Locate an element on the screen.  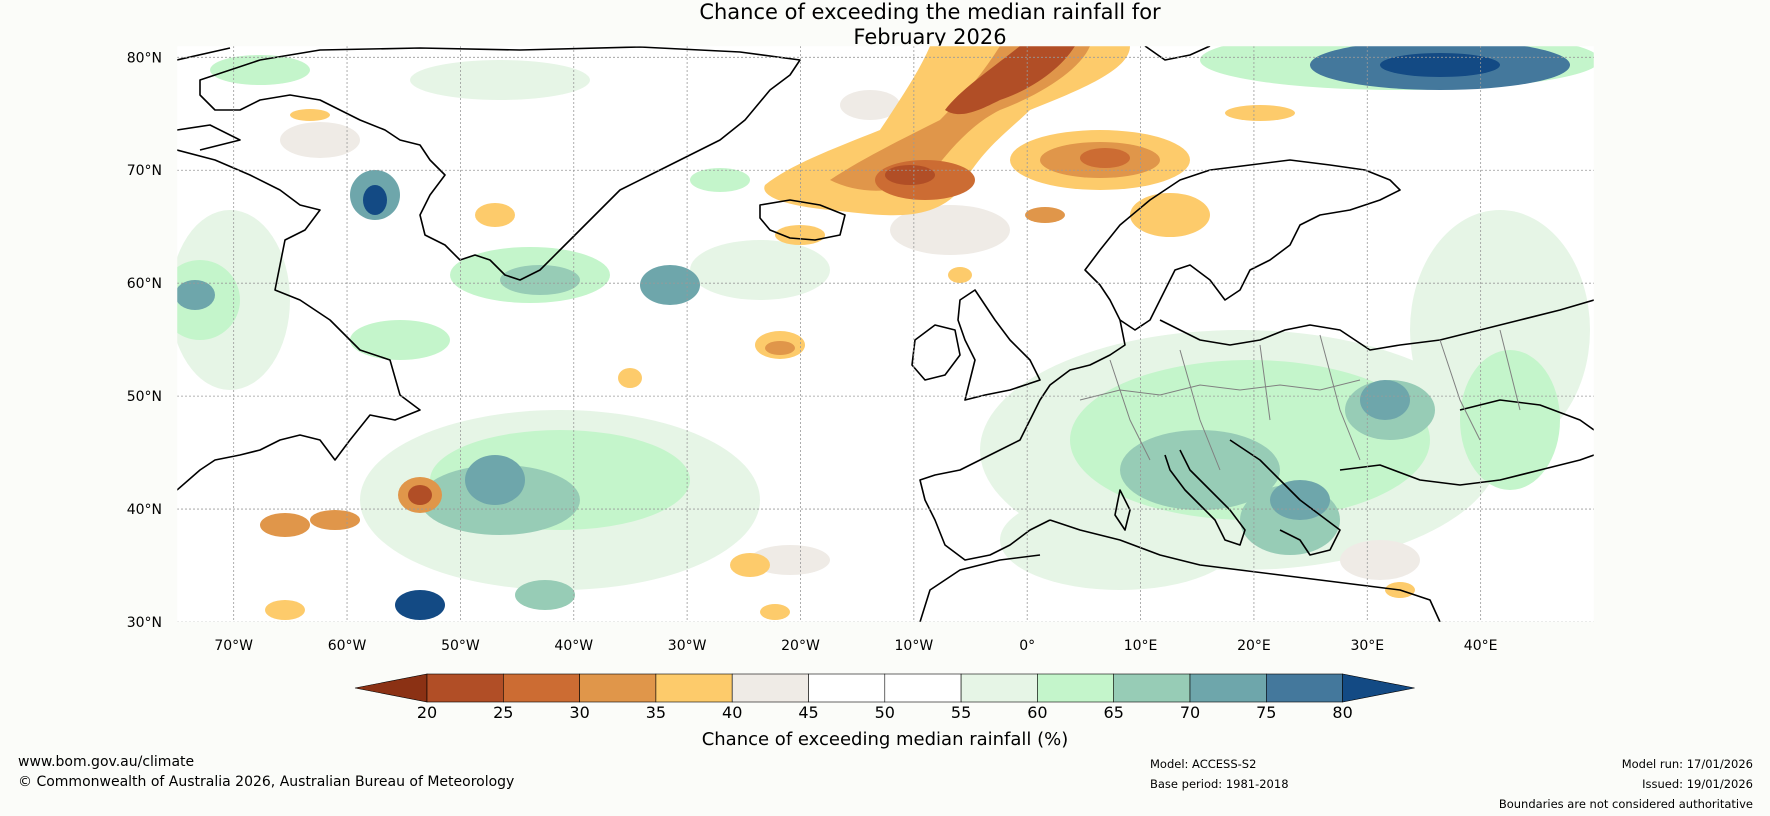
lon-label: 60°W is located at coordinates (347, 646).